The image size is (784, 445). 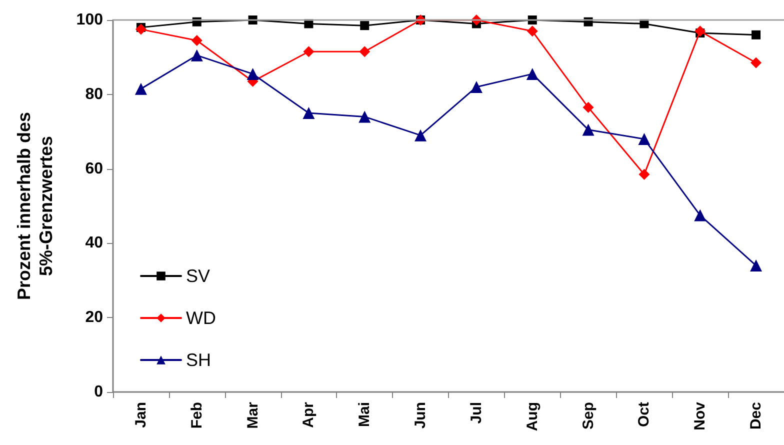 I want to click on y-tick-label: 80, so click(x=94, y=94).